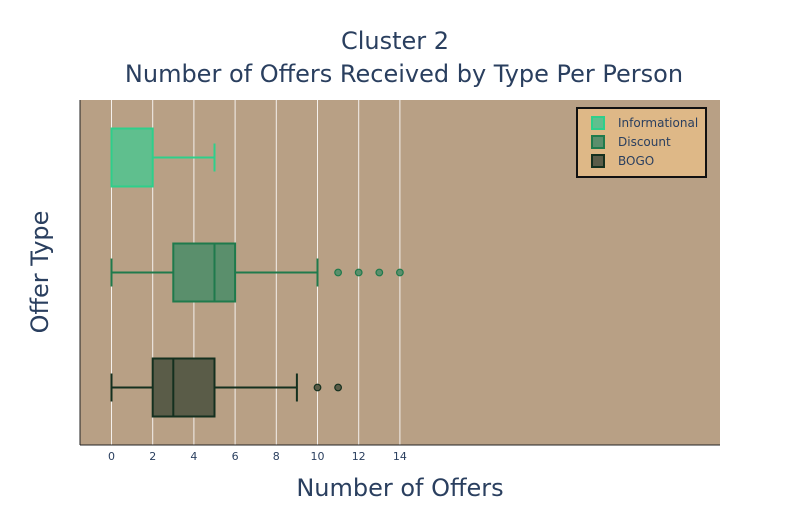  I want to click on x-axis-title: Number of Offers, so click(399, 488).